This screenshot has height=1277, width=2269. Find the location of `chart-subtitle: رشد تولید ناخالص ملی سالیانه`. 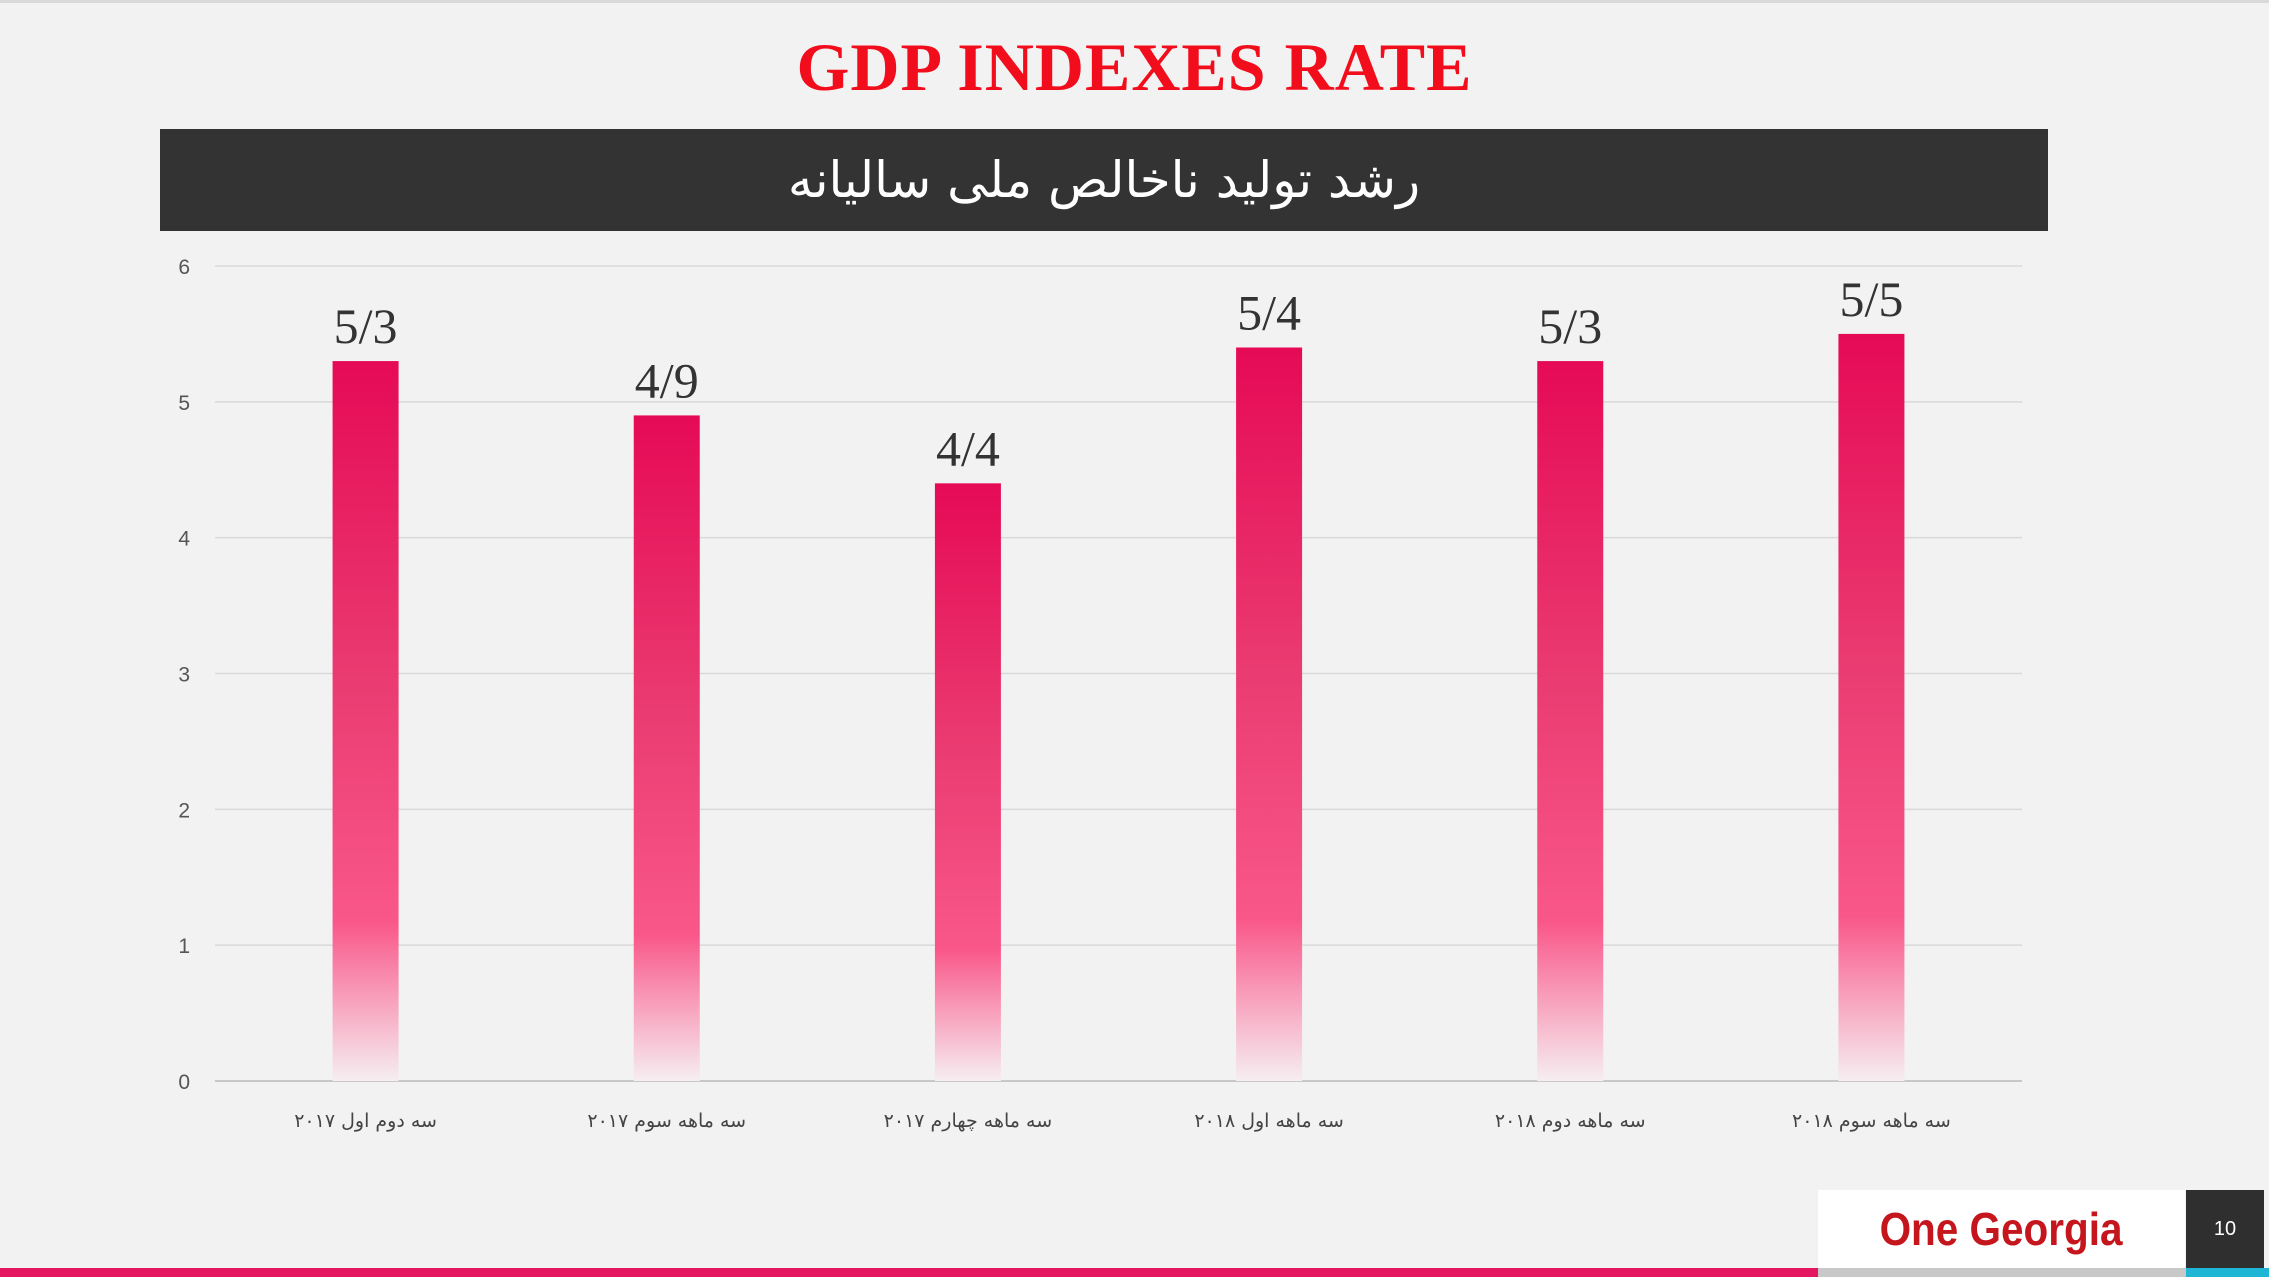

chart-subtitle: رشد تولید ناخالص ملی سالیانه is located at coordinates (1104, 180).